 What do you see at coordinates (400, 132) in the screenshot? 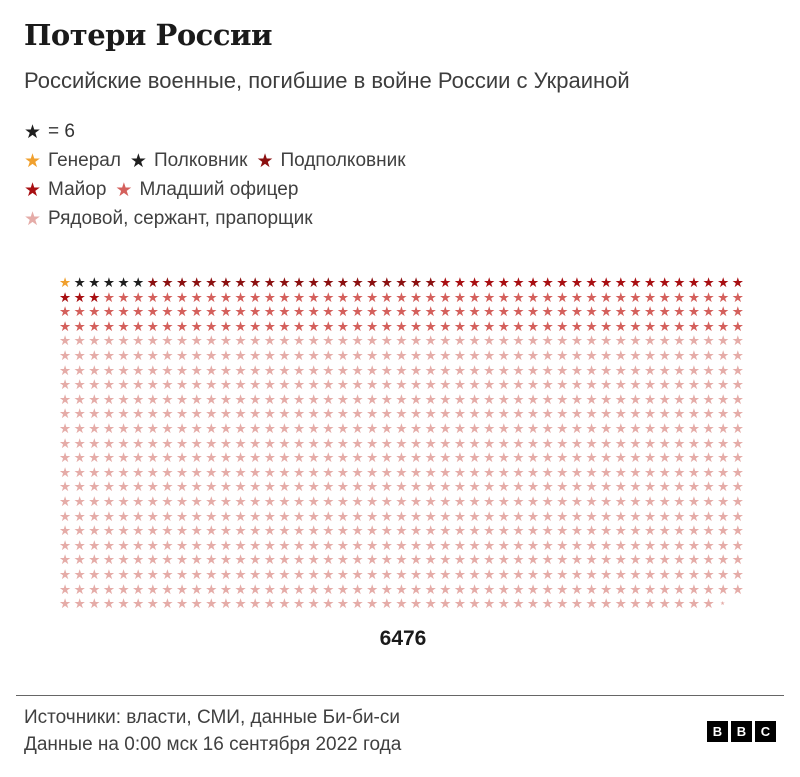
I see `legend-key: ★ = 6` at bounding box center [400, 132].